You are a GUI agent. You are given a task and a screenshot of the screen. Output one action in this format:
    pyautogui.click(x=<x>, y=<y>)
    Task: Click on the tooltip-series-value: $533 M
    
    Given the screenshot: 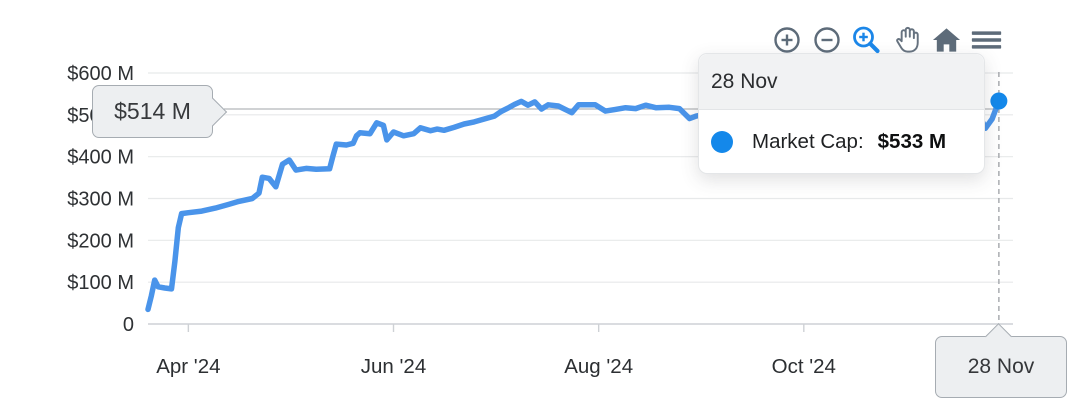 What is the action you would take?
    pyautogui.click(x=912, y=141)
    